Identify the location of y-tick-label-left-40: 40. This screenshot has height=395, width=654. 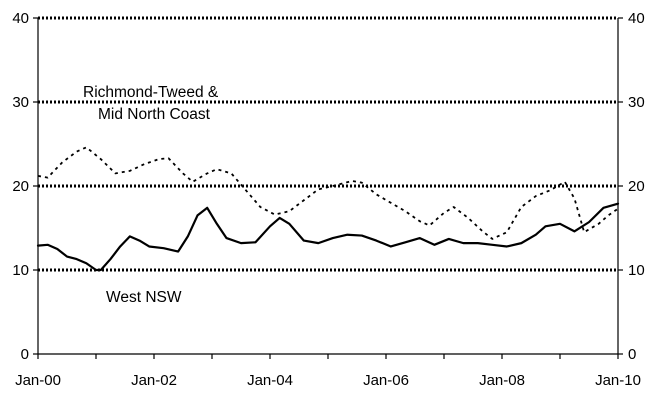
(20, 18).